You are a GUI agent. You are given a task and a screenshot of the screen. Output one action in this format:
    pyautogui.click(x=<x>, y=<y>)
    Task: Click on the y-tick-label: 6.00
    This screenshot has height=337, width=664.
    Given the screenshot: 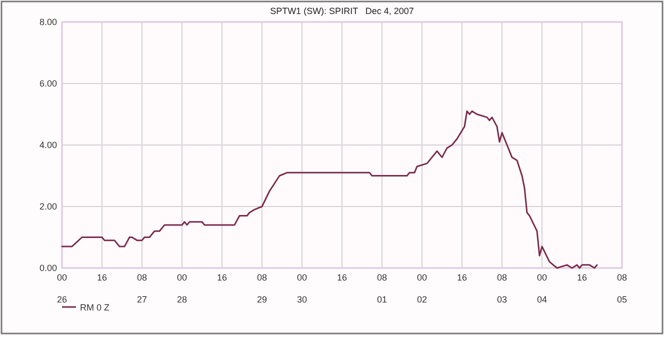 What is the action you would take?
    pyautogui.click(x=48, y=83)
    